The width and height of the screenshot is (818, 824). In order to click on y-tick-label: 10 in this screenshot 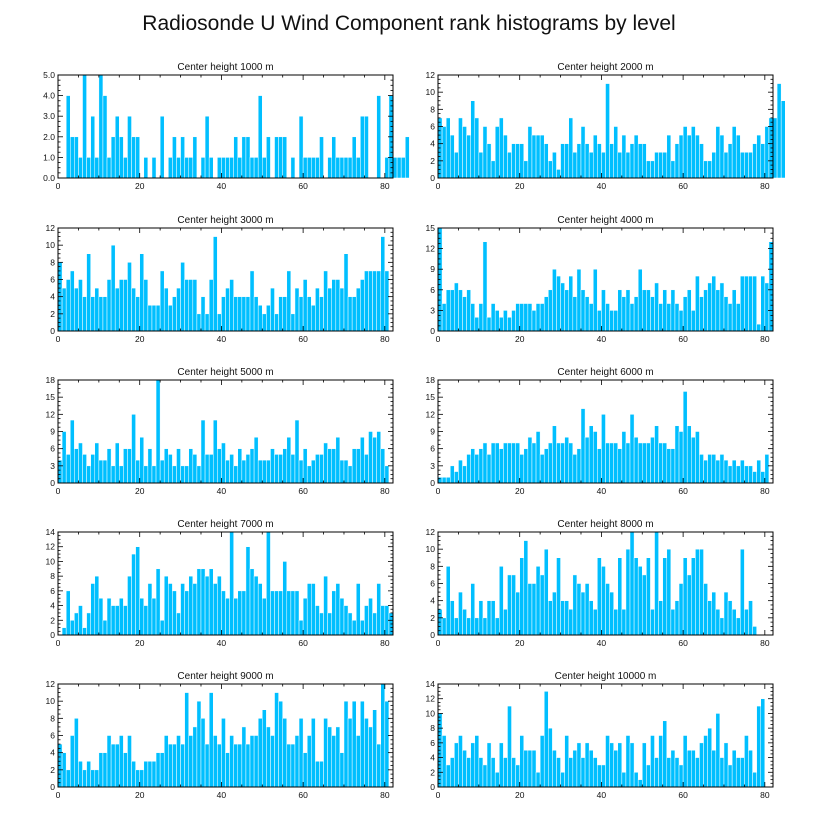, I will do `click(51, 701)`.